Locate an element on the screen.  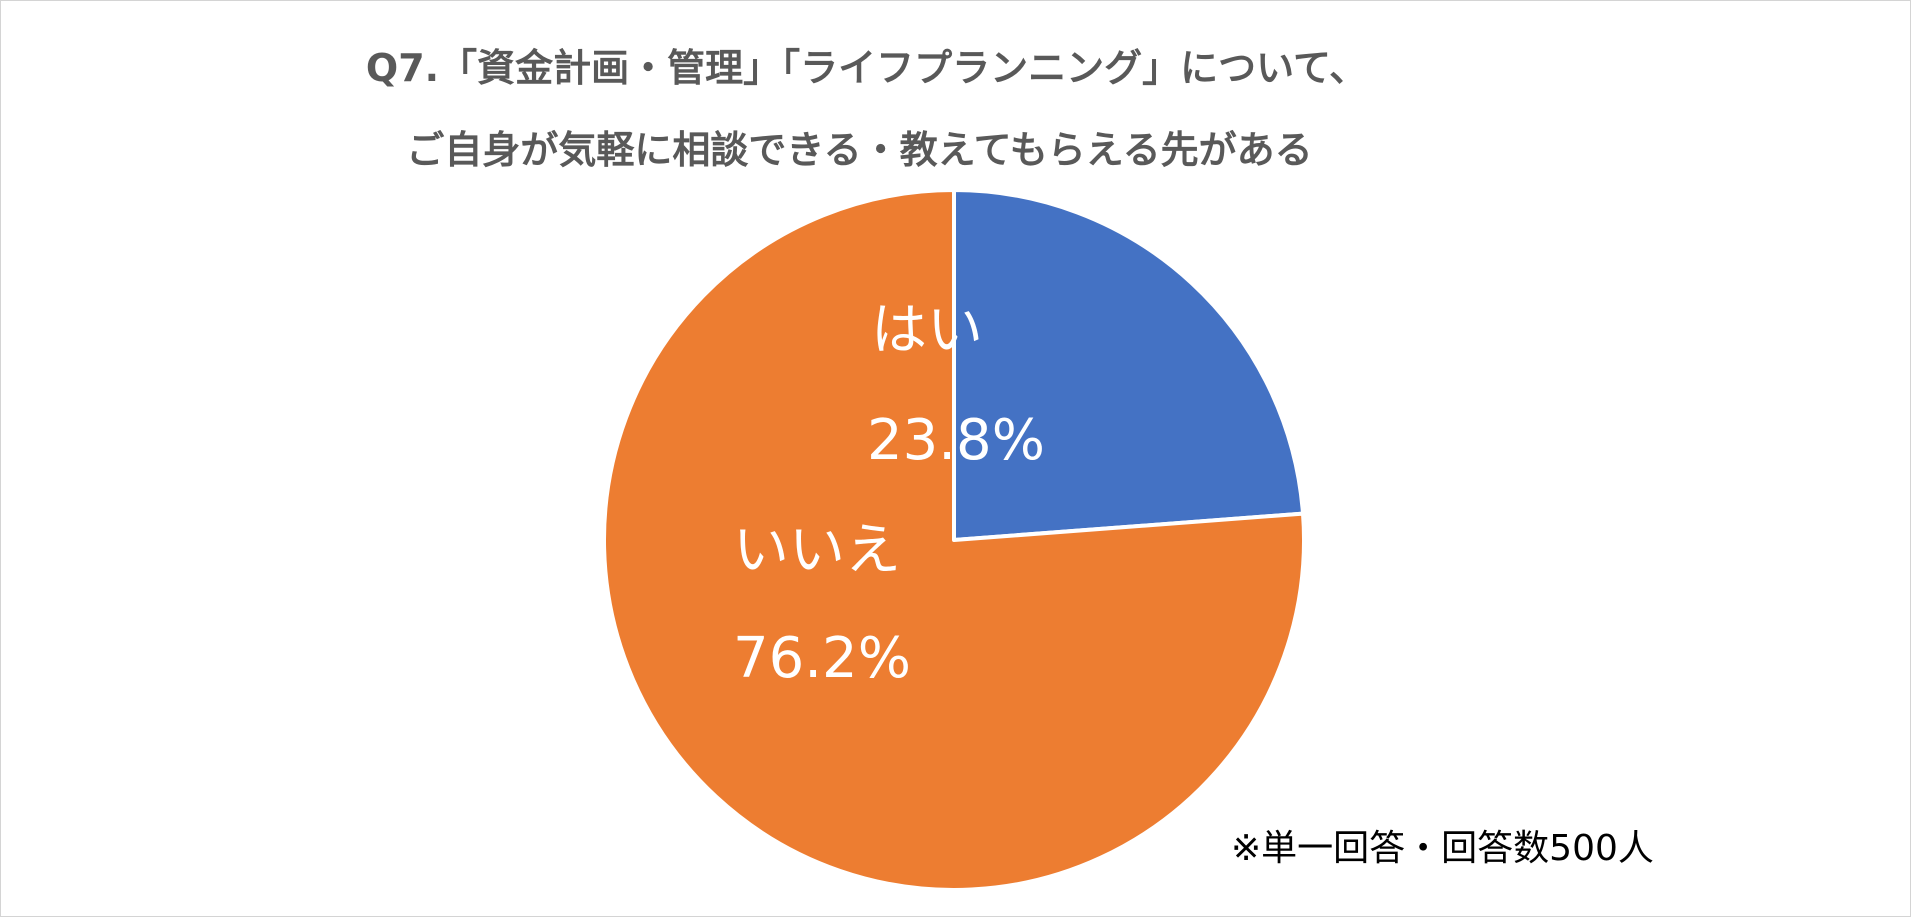
slice-label-yes: はい is located at coordinates (927, 330).